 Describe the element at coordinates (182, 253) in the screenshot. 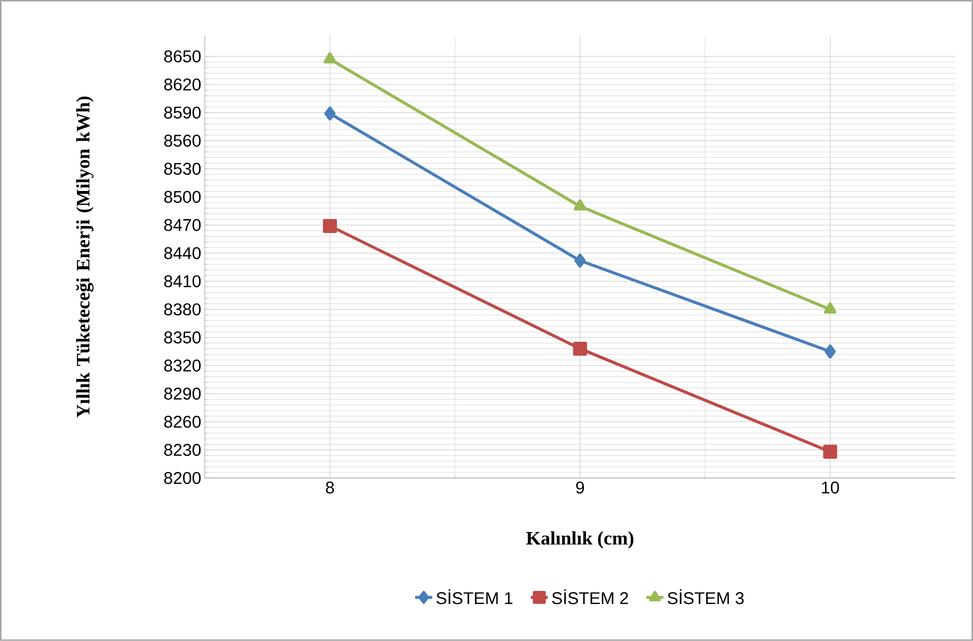

I see `y-tick-label: 8440` at that location.